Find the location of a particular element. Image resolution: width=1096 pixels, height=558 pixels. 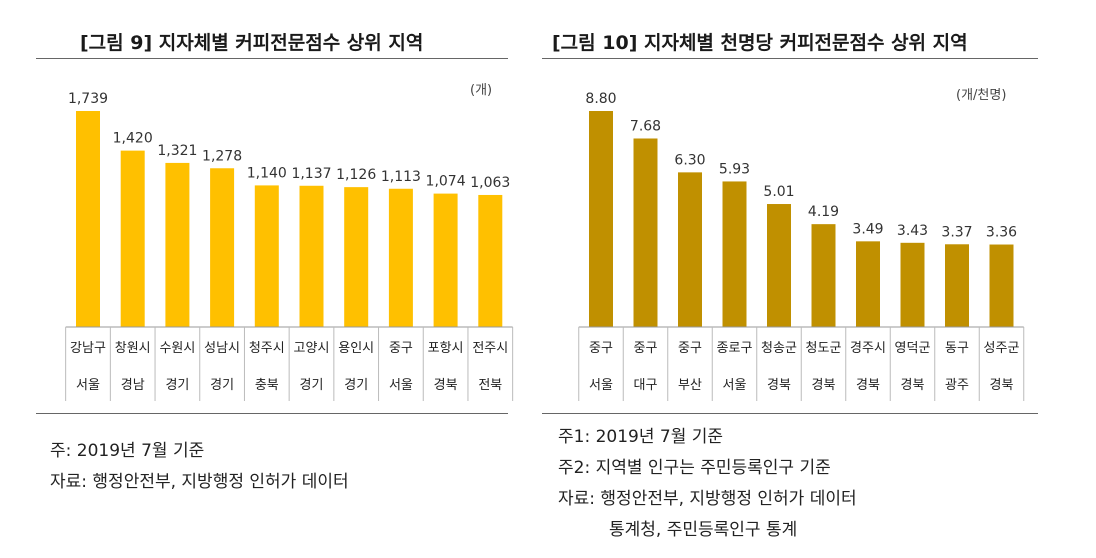

region-label-4: 서울 is located at coordinates (735, 385).